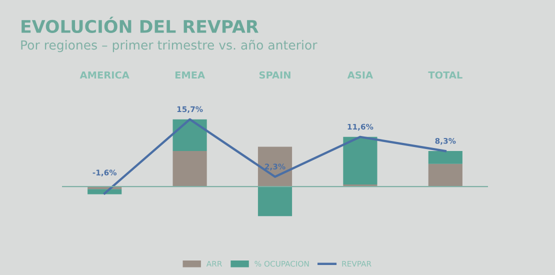  What do you see at coordinates (140, 25) in the screenshot?
I see `chart-title: EVOLUCIÓN DEL REVPAR` at bounding box center [140, 25].